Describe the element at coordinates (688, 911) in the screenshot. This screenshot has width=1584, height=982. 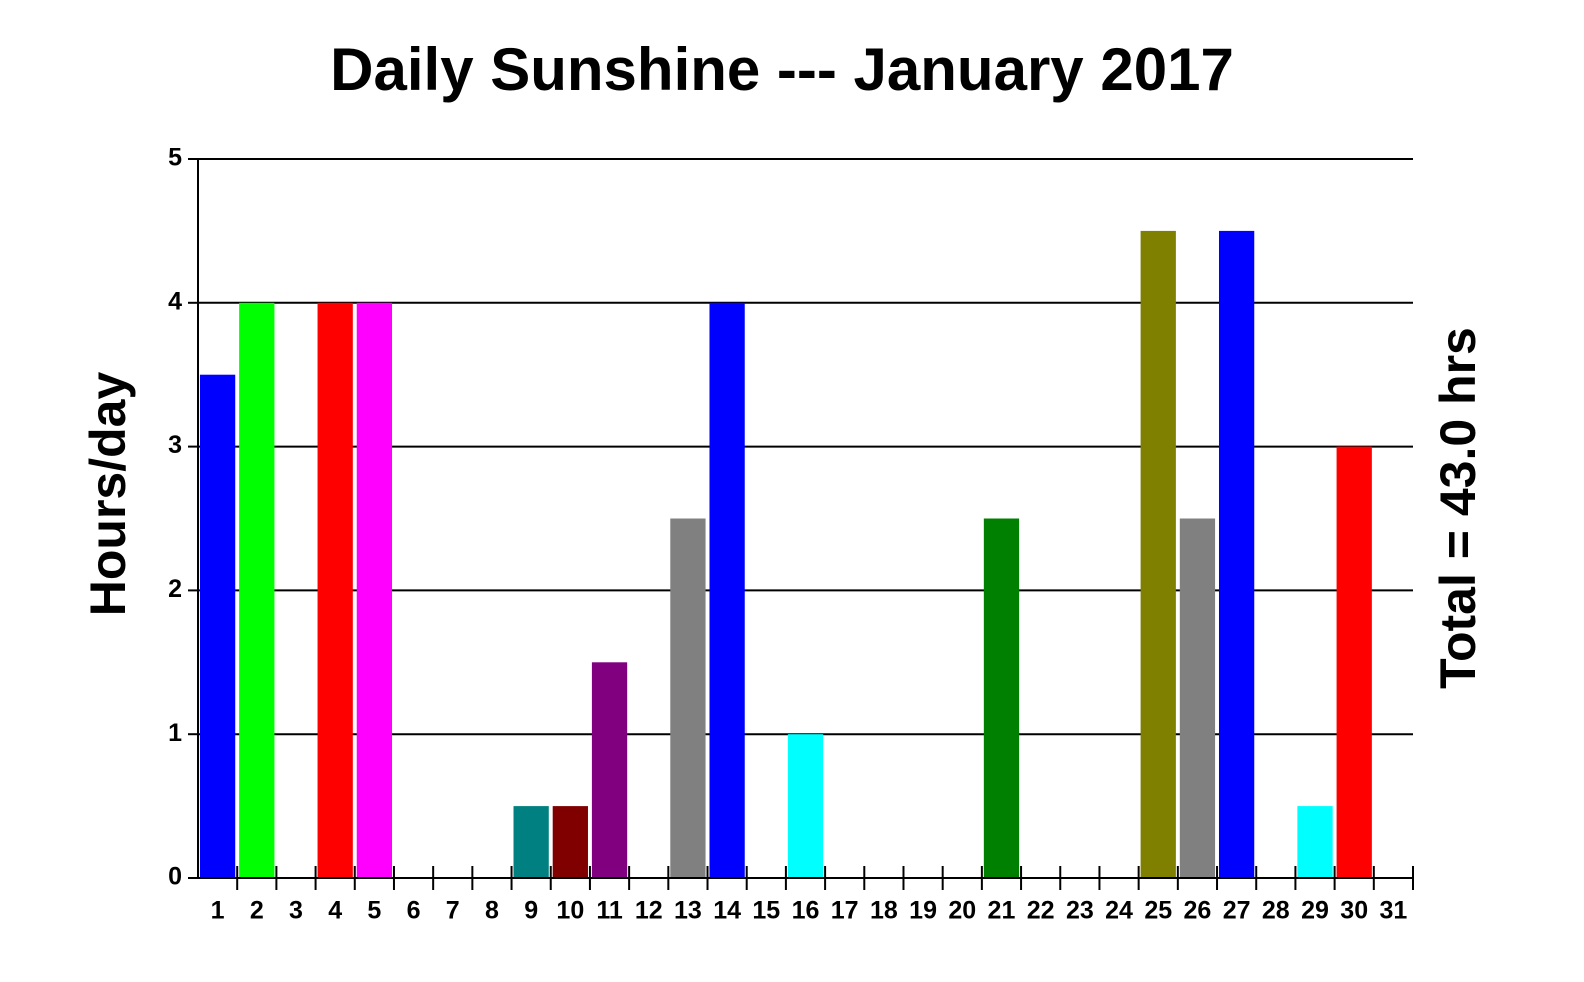
I see `x-tick-label: 13` at that location.